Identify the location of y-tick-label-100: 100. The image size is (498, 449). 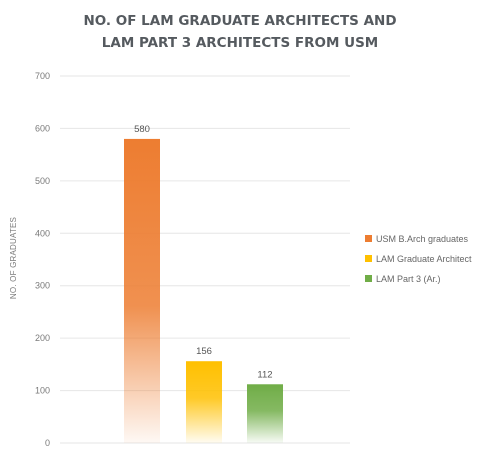
(42, 391).